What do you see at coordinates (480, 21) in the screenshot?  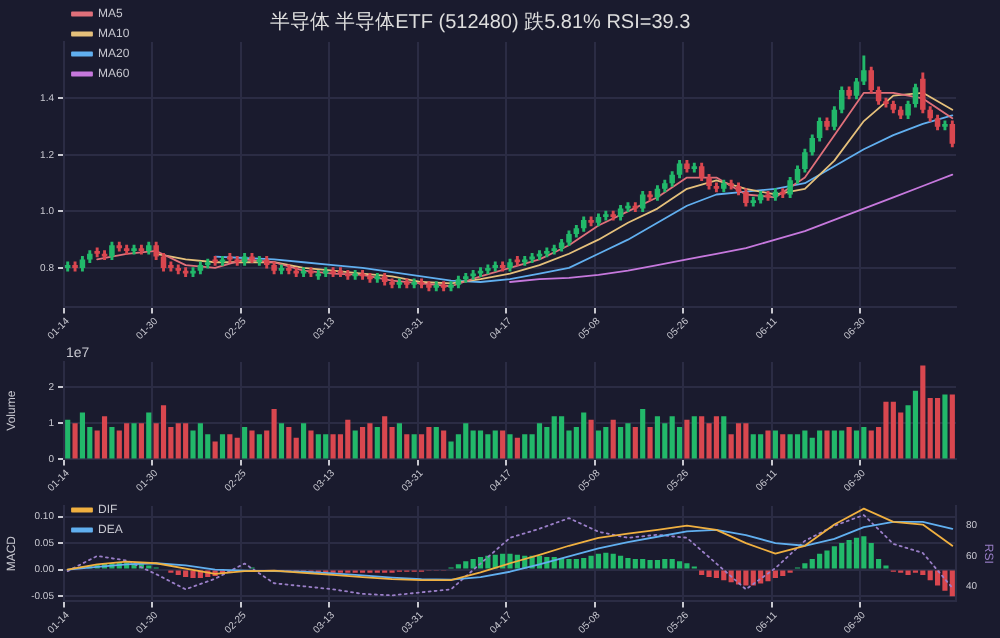 I see `chart-title: 半导体 半导体ETF (512480) 跌5.81% RSI=39.3` at bounding box center [480, 21].